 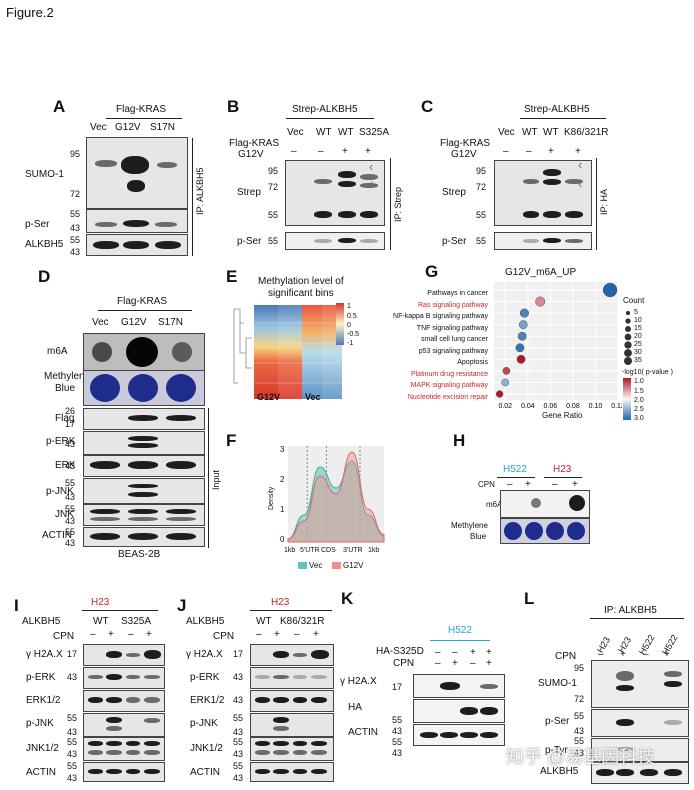 What do you see at coordinates (204, 723) in the screenshot?
I see `j-row-pjnk: p-JNK` at bounding box center [204, 723].